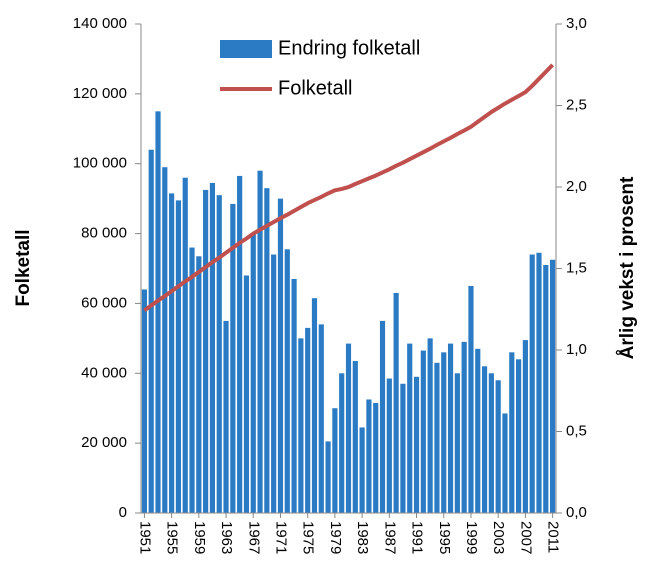 This screenshot has width=645, height=572. What do you see at coordinates (226, 537) in the screenshot?
I see `x-tick-label: 1963` at bounding box center [226, 537].